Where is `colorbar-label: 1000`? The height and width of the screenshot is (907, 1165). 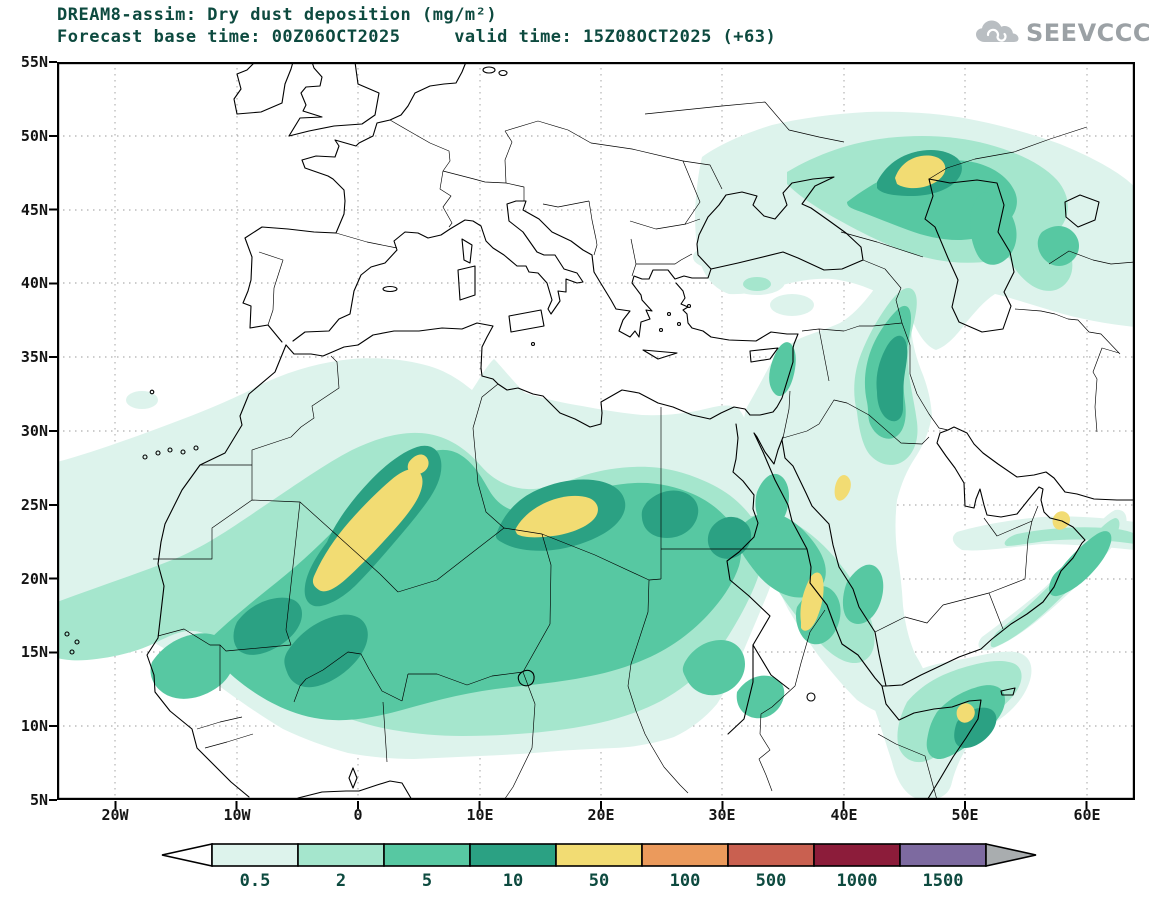 colorbar-label: 1000 is located at coordinates (857, 881).